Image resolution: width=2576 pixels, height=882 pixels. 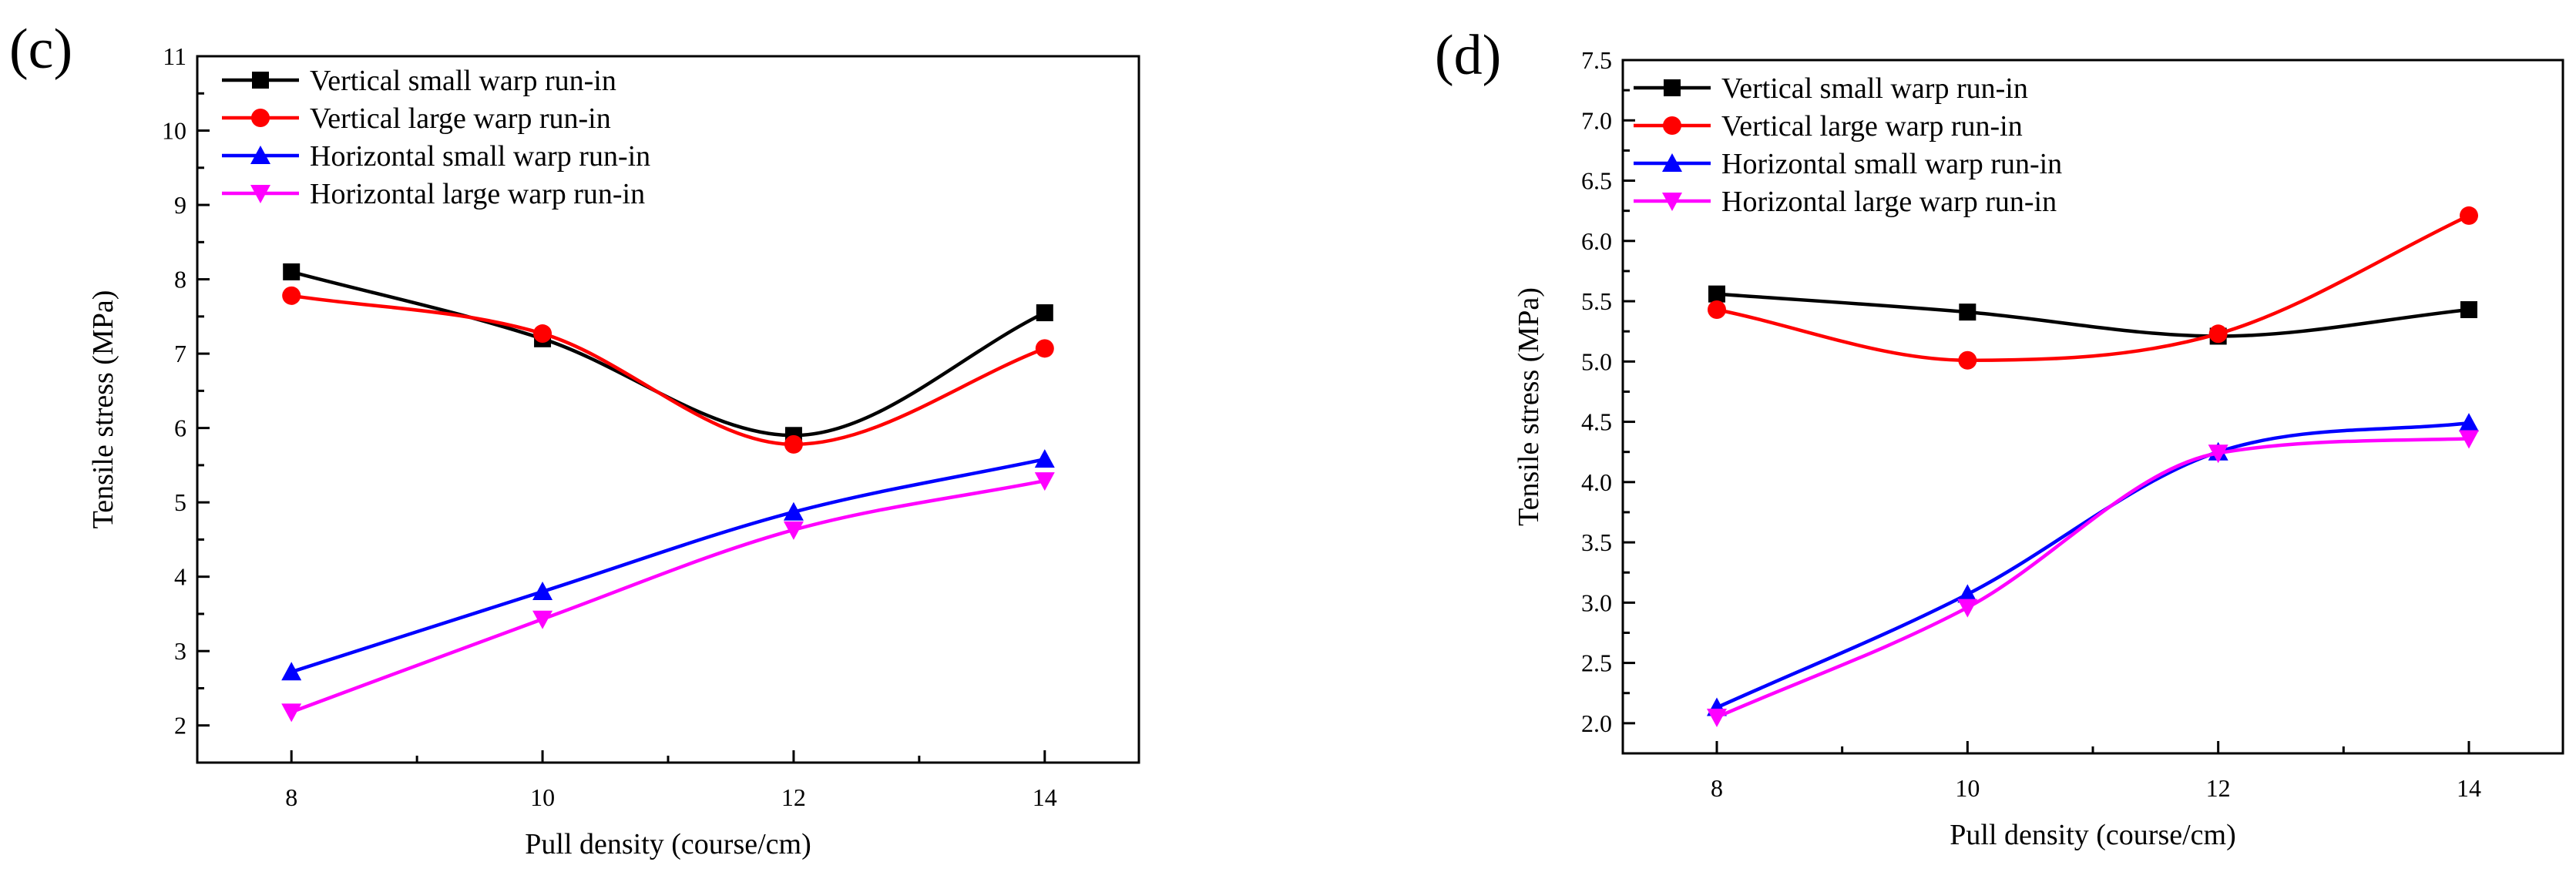 What do you see at coordinates (180, 577) in the screenshot?
I see `y-tick-label: 4` at bounding box center [180, 577].